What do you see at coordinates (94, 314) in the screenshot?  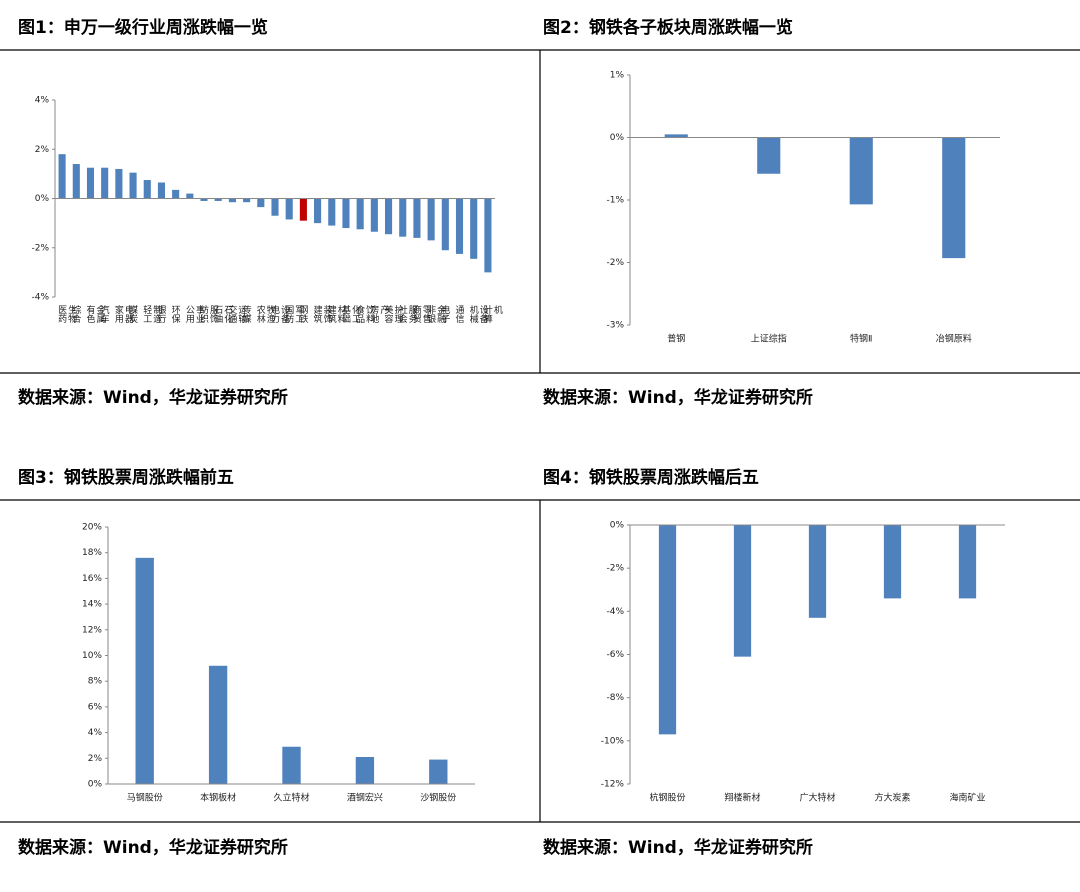 I see `x-tick-label: 有色金属` at bounding box center [94, 314].